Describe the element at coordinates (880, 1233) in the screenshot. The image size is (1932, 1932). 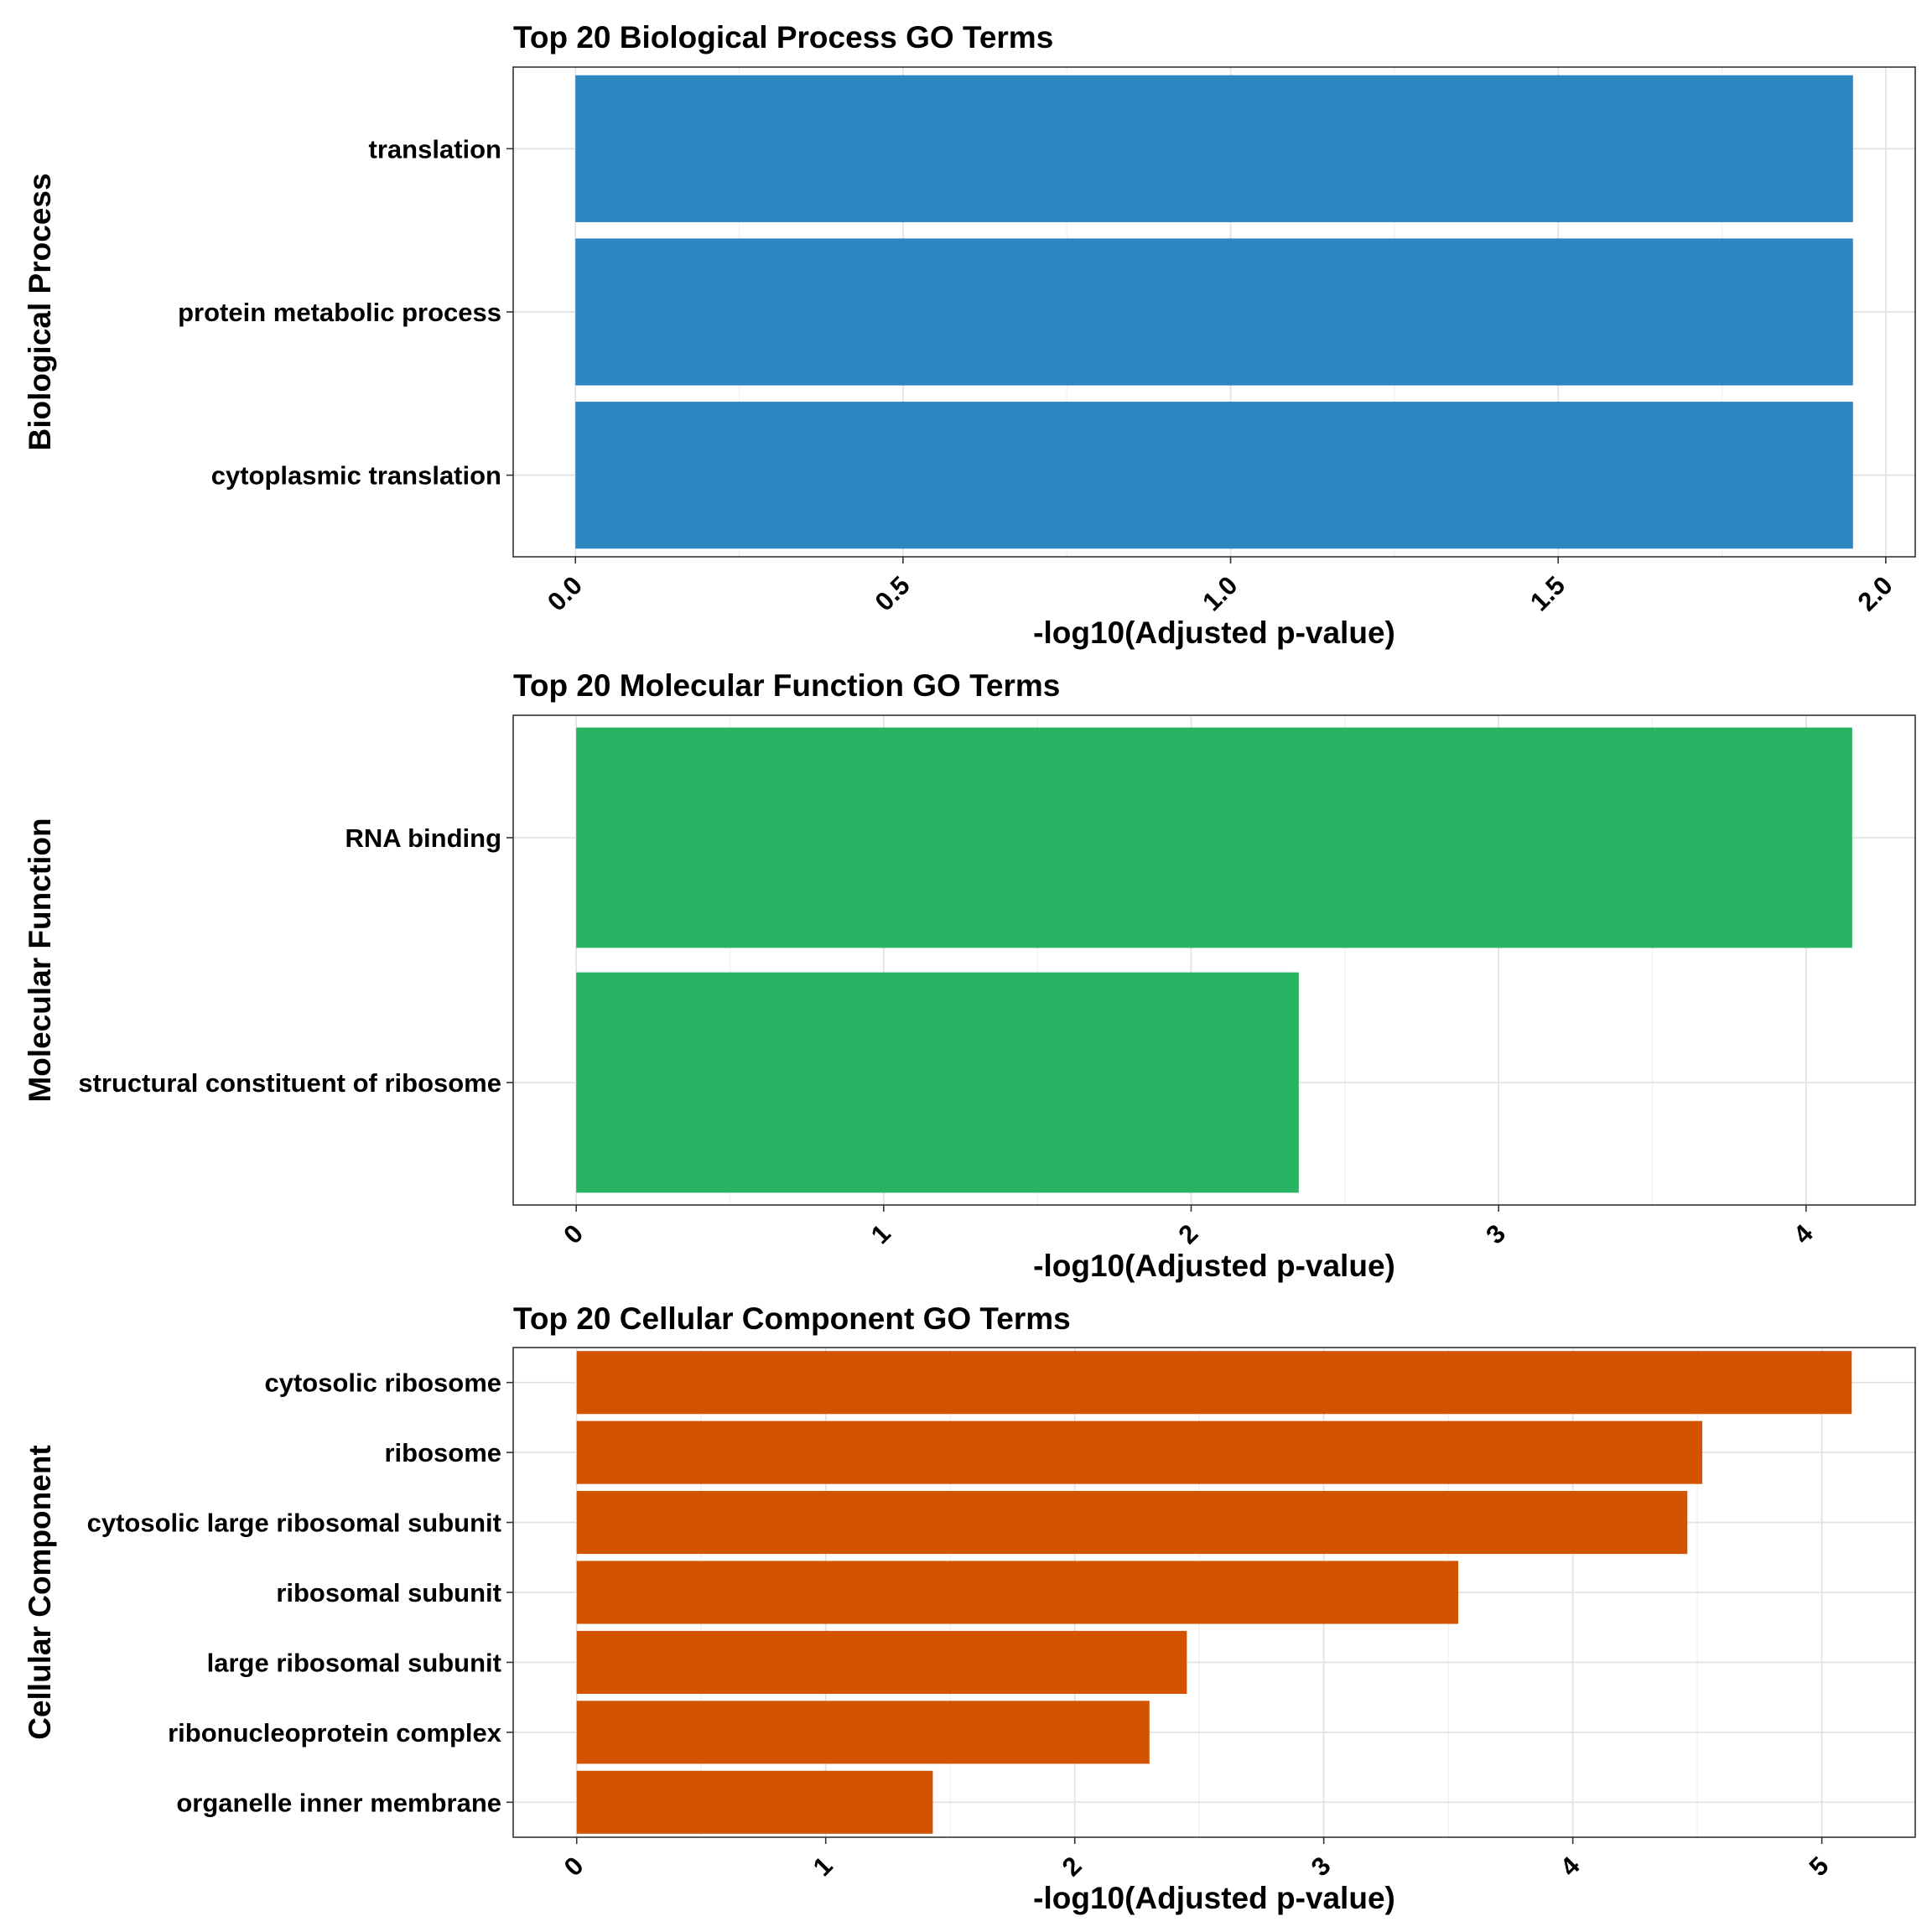
I see `mf-x-tick-label: 1` at that location.